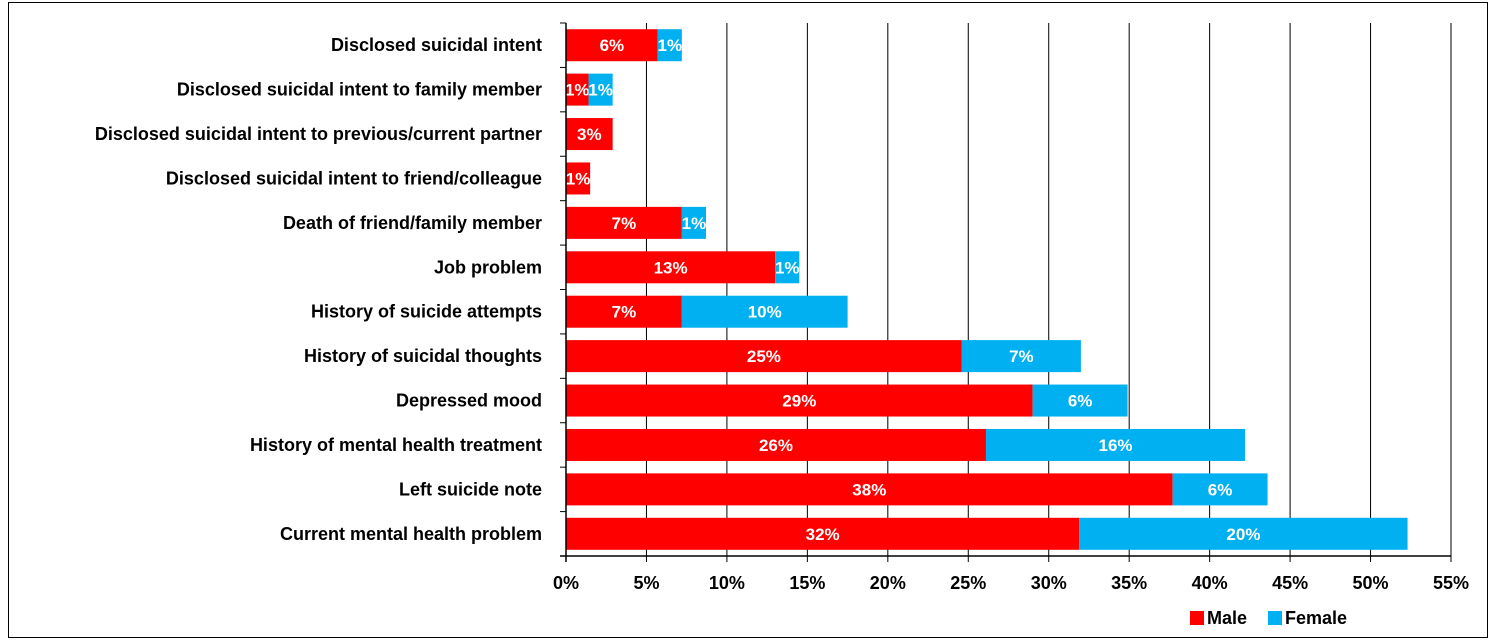 This screenshot has width=1496, height=642. I want to click on x-tick-label: 5%, so click(646, 583).